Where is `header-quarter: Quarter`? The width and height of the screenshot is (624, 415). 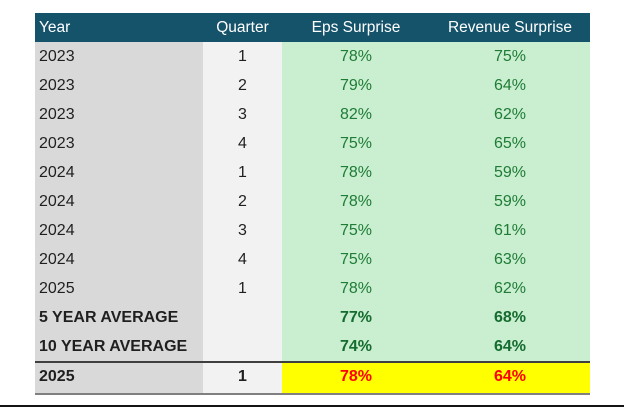 header-quarter: Quarter is located at coordinates (242, 27).